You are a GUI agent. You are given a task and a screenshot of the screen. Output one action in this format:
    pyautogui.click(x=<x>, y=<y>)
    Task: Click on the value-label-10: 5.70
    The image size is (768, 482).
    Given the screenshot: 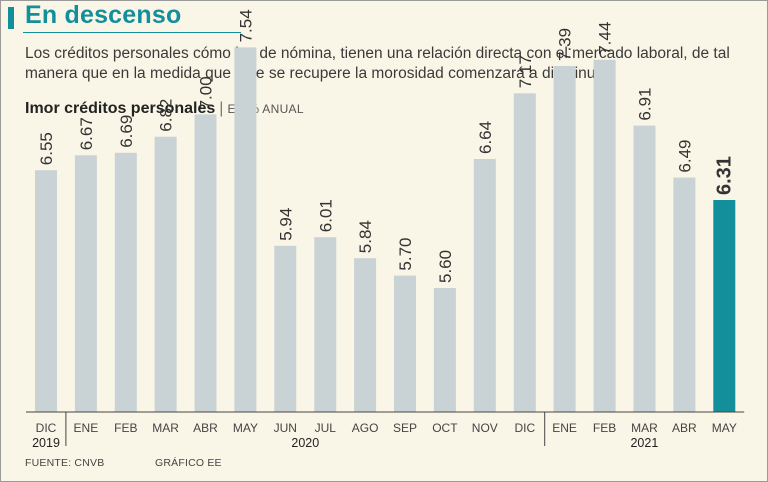 What is the action you would take?
    pyautogui.click(x=405, y=254)
    